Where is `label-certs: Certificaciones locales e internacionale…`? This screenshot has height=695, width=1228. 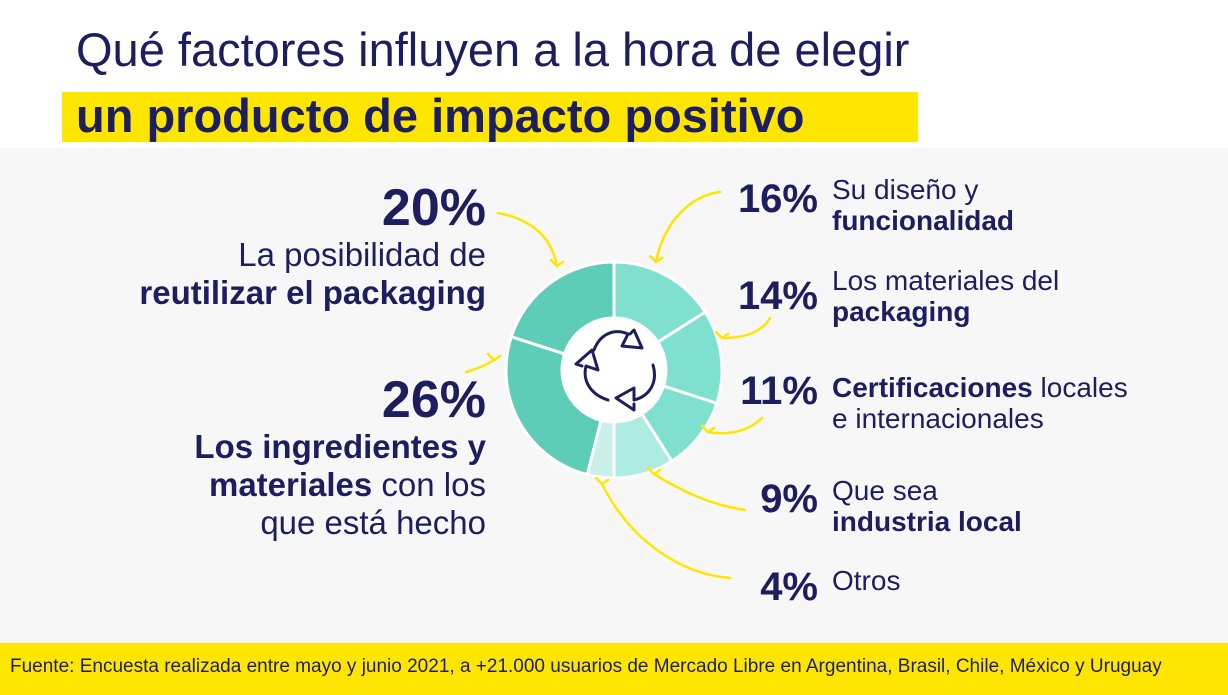
label-certs: Certificaciones locales e internacionale… is located at coordinates (980, 403).